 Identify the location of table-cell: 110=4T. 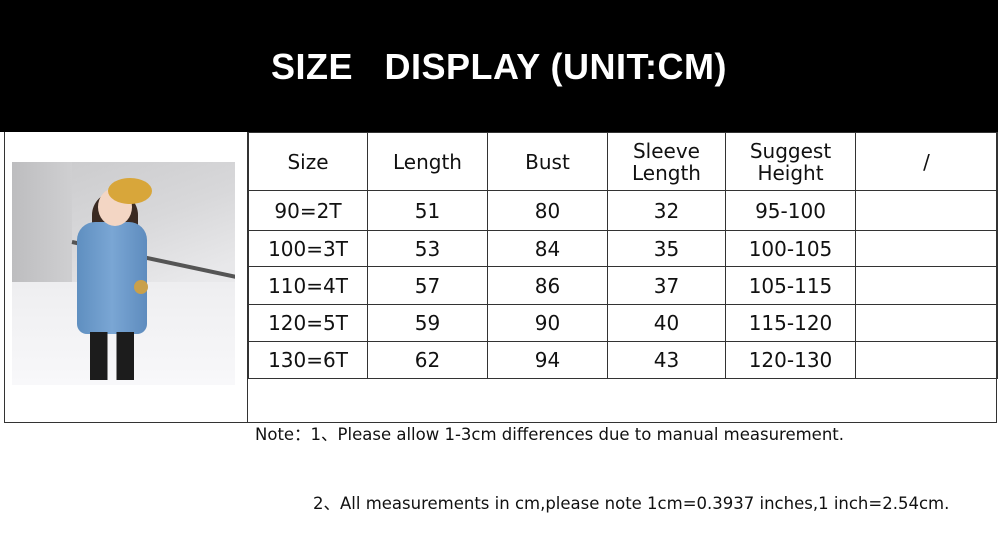
(308, 285).